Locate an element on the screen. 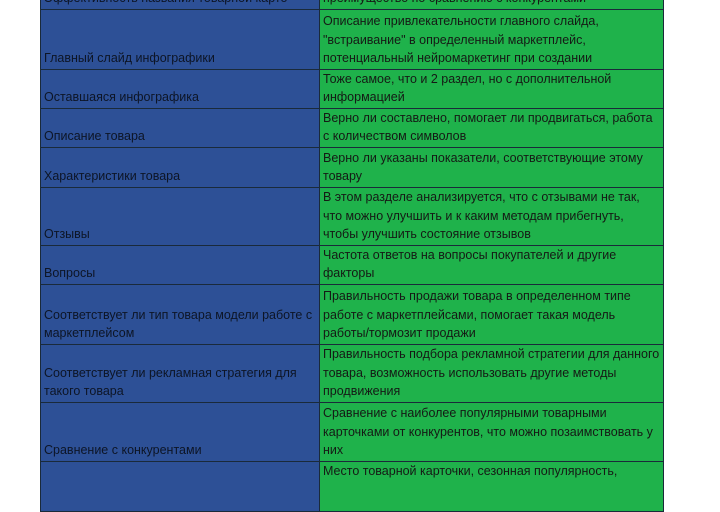 The width and height of the screenshot is (720, 512). criterion-cell: Вопросы is located at coordinates (180, 264).